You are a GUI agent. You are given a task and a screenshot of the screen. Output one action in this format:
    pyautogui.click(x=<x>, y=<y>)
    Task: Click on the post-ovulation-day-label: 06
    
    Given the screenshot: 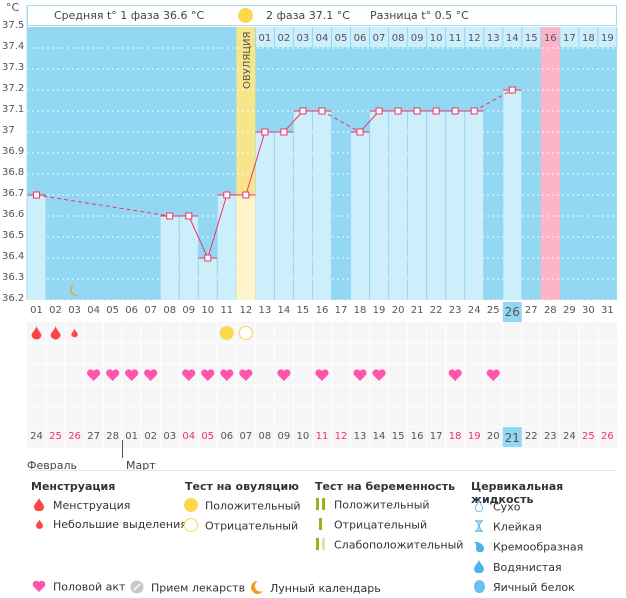 What is the action you would take?
    pyautogui.click(x=360, y=38)
    